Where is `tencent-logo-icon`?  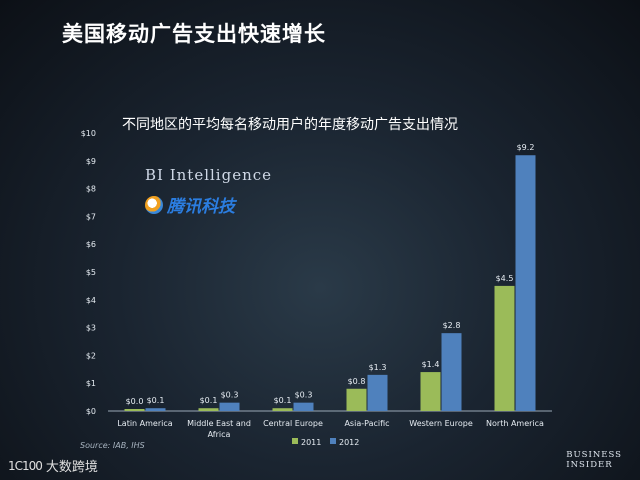
tencent-logo-icon is located at coordinates (154, 204).